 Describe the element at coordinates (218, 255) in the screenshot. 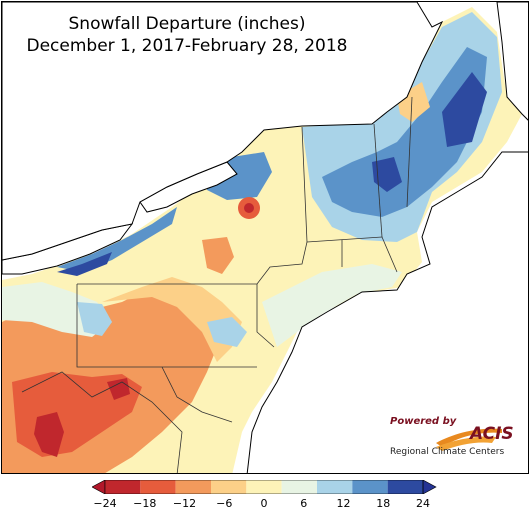

I see `region-orange-ny` at that location.